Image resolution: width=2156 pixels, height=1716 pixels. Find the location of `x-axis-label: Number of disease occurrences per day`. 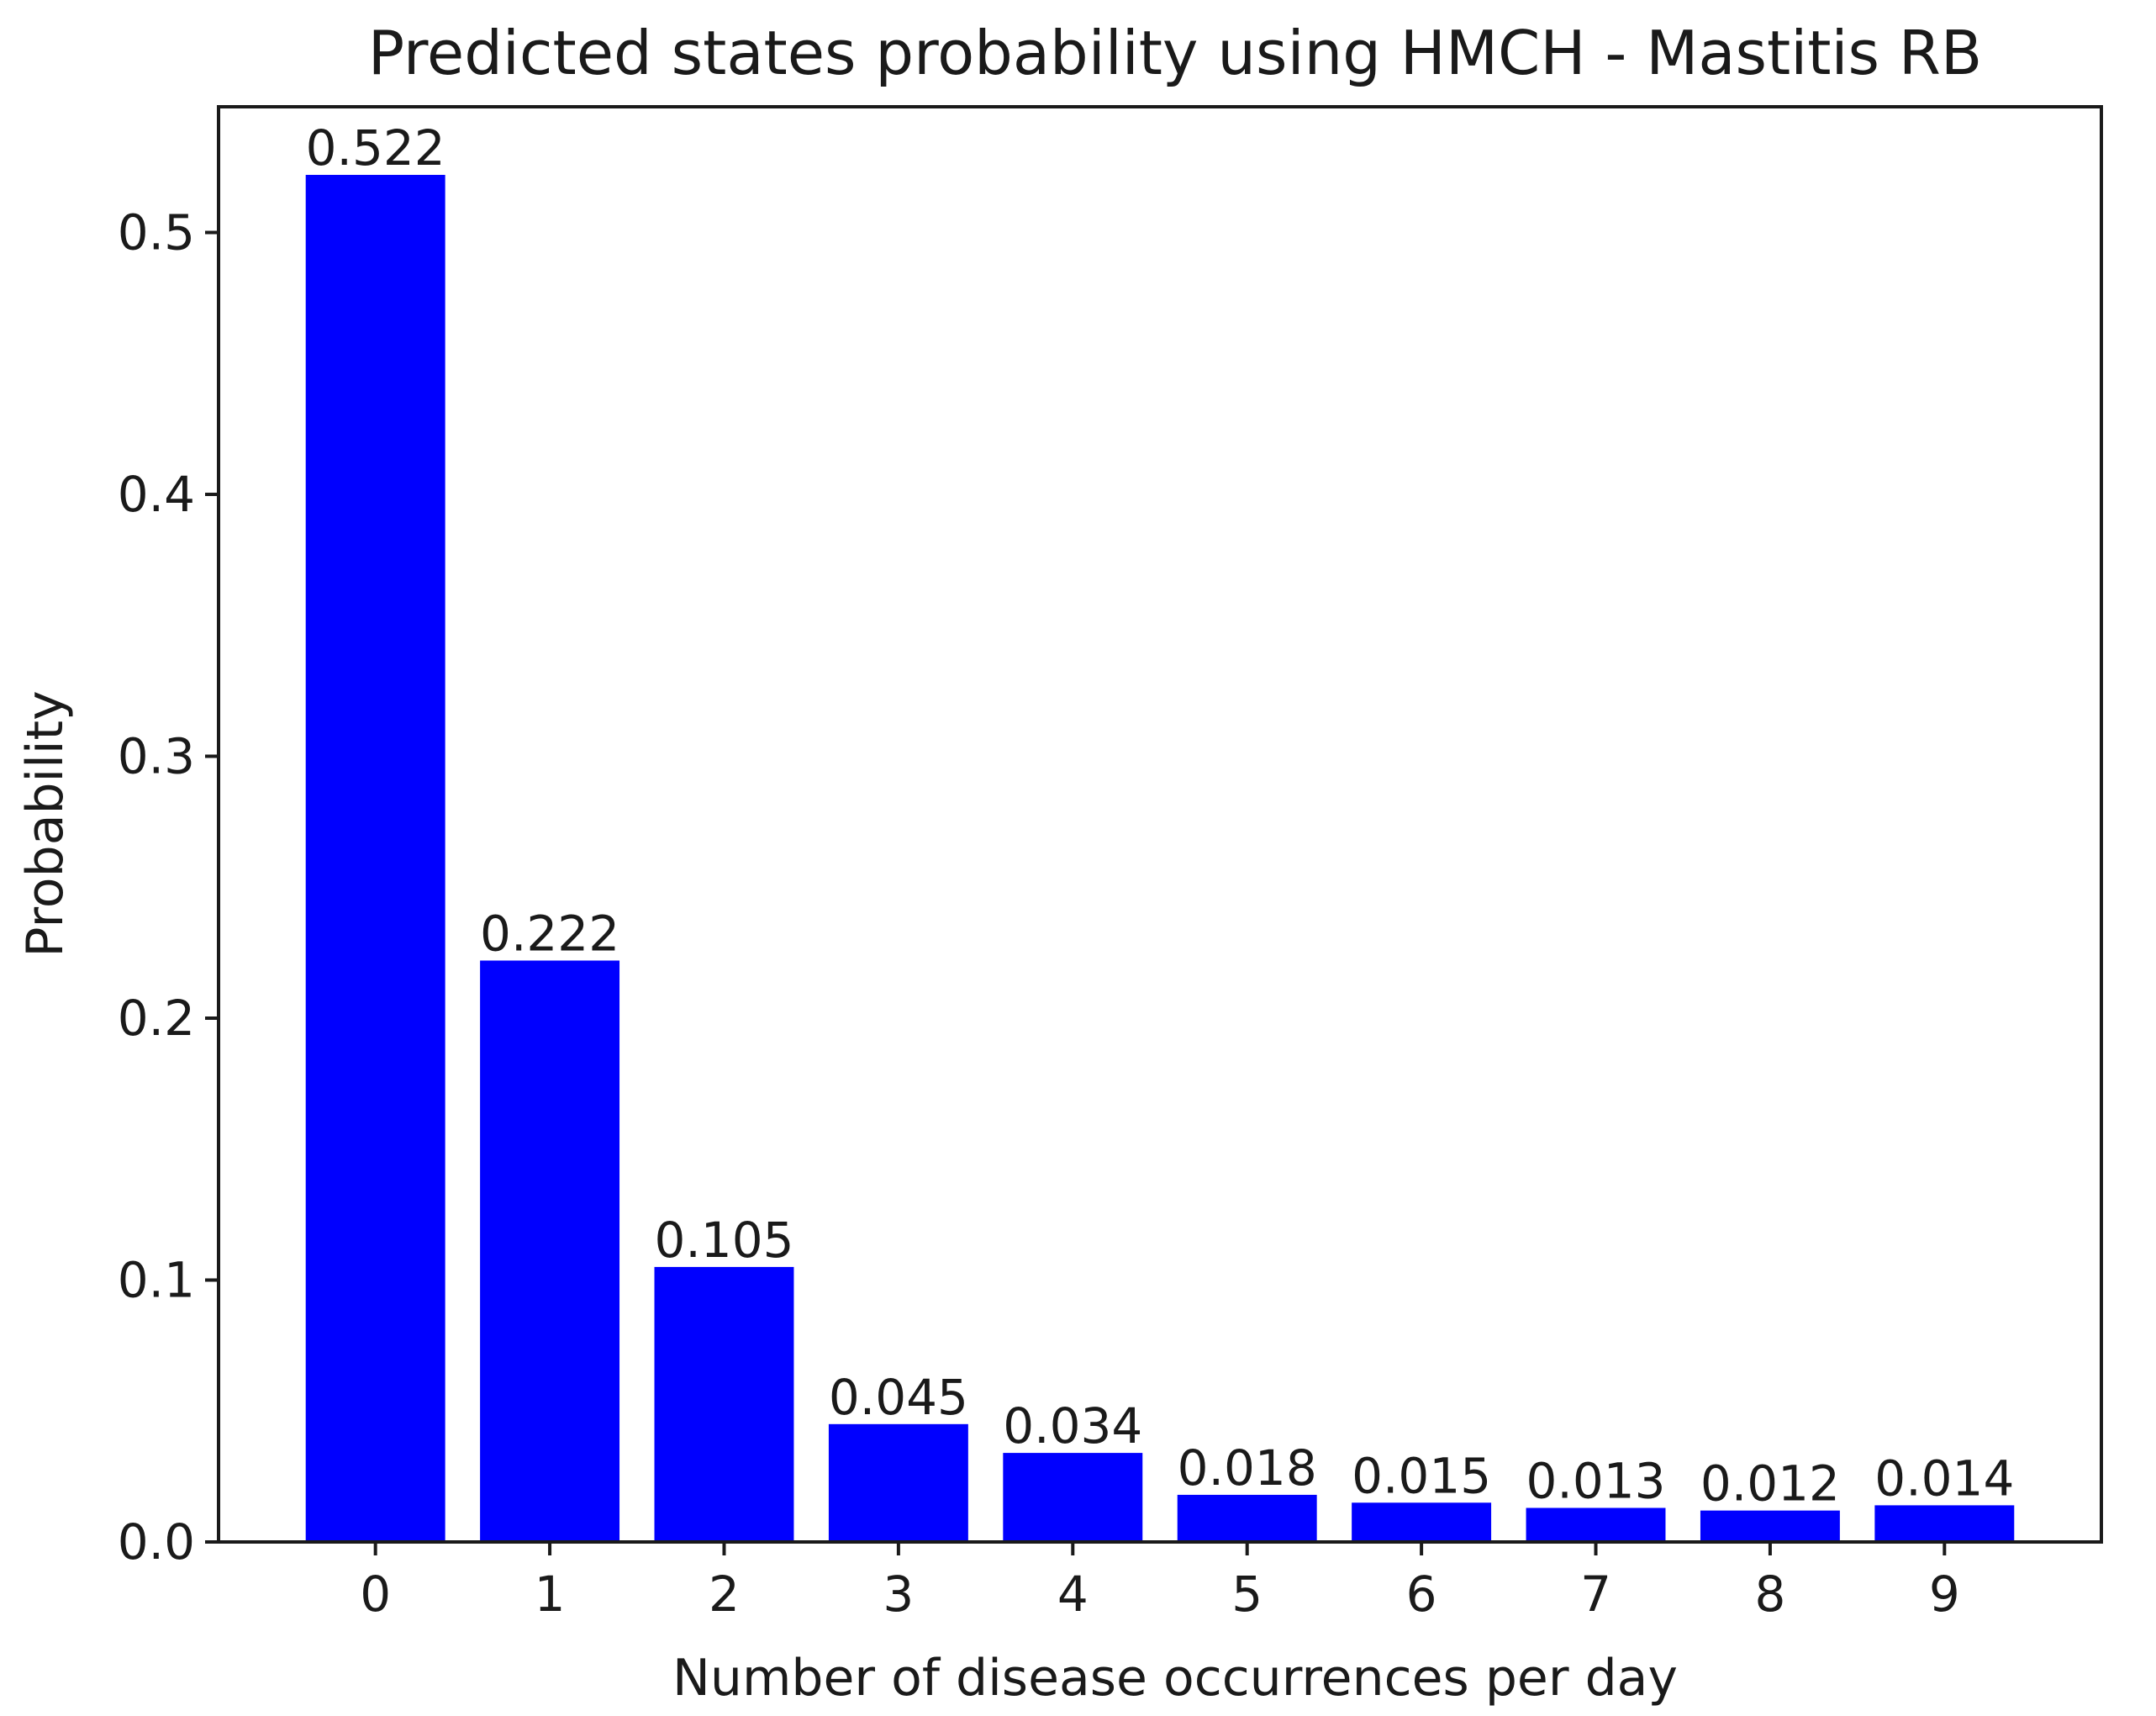

x-axis-label: Number of disease occurrences per day is located at coordinates (1175, 1678).